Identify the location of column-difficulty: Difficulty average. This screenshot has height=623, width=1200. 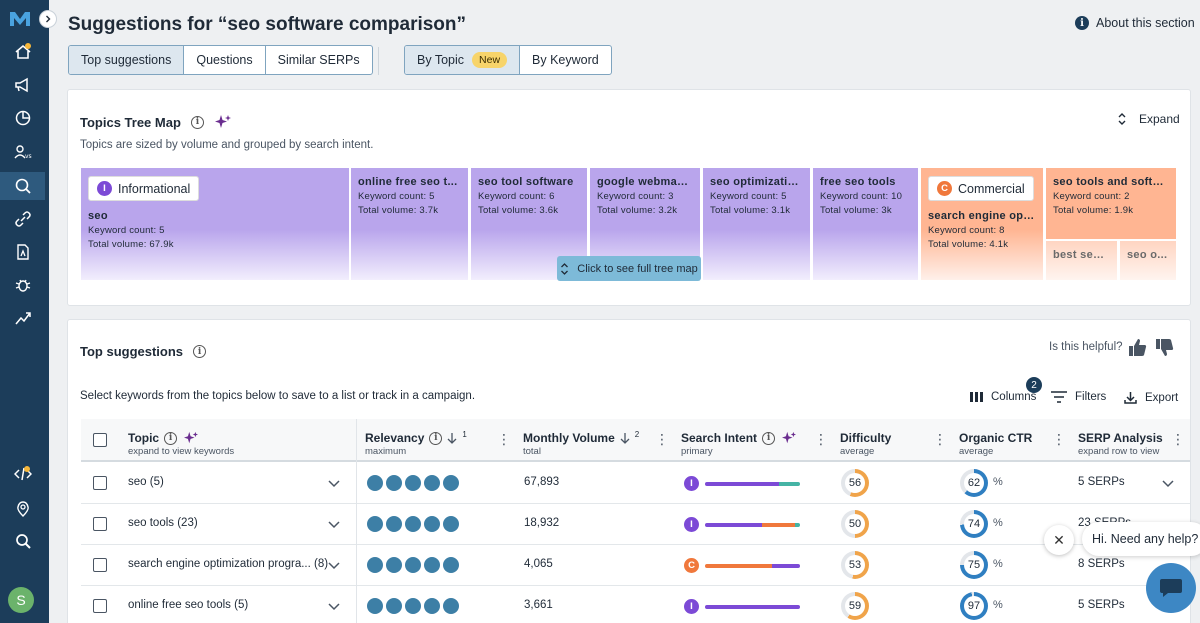
(865, 444).